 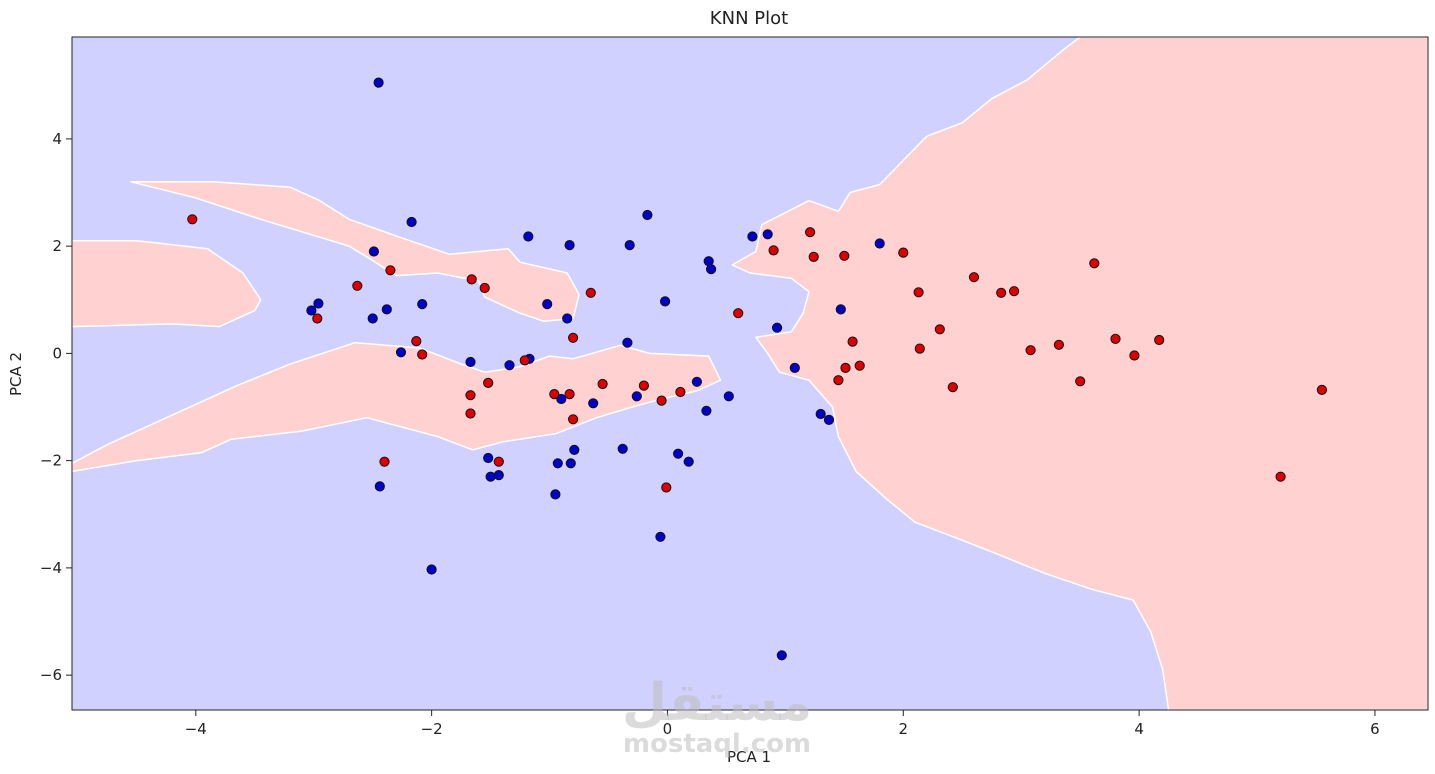 I want to click on watermark: مستقل mostaql.com, so click(x=717, y=716).